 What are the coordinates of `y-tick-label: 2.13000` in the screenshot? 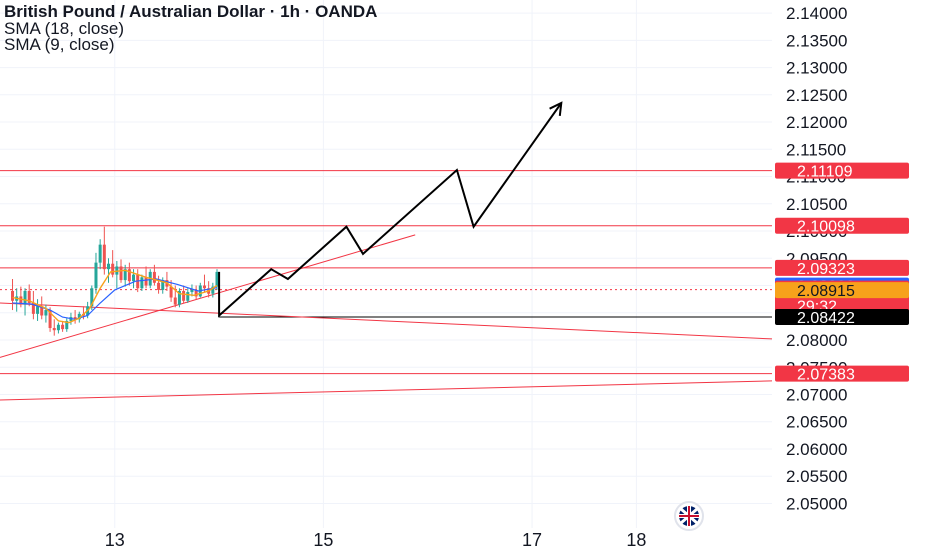 It's located at (816, 68).